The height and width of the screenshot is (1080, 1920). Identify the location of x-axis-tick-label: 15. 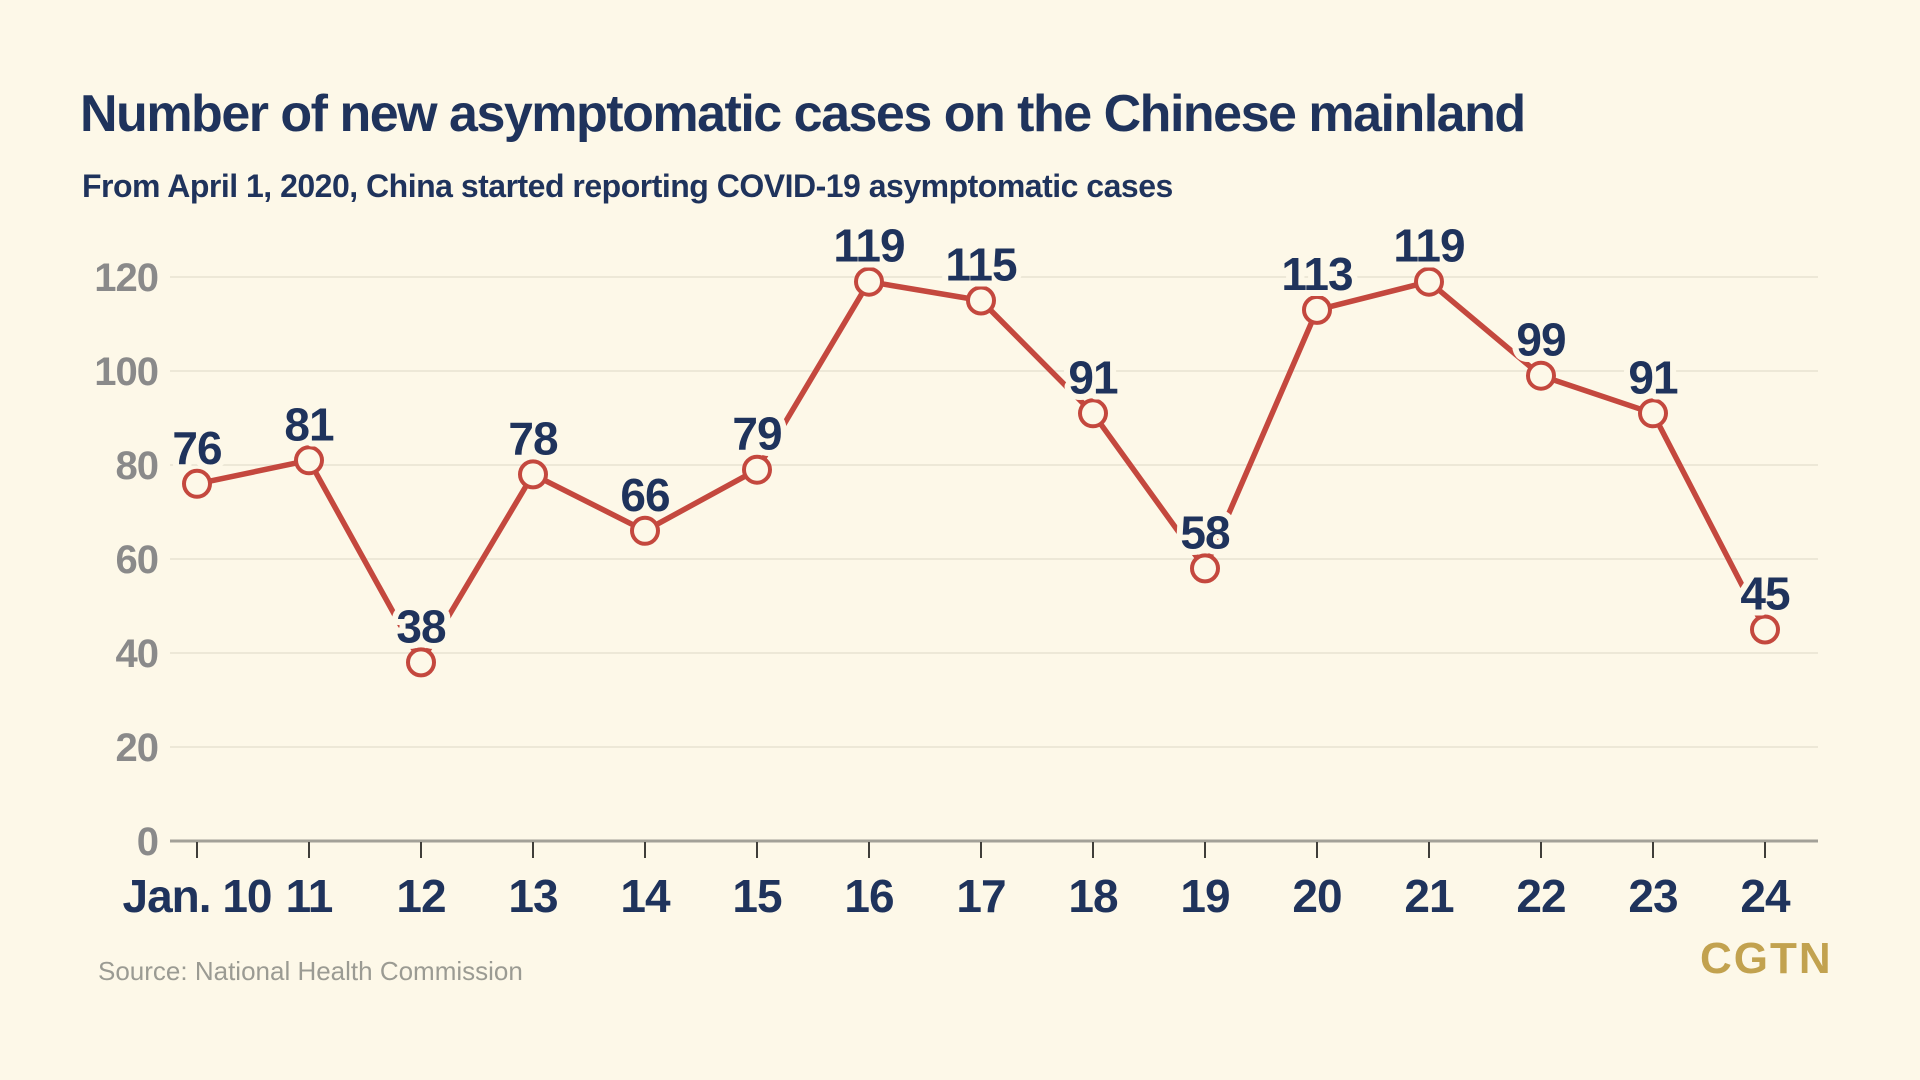
(757, 896).